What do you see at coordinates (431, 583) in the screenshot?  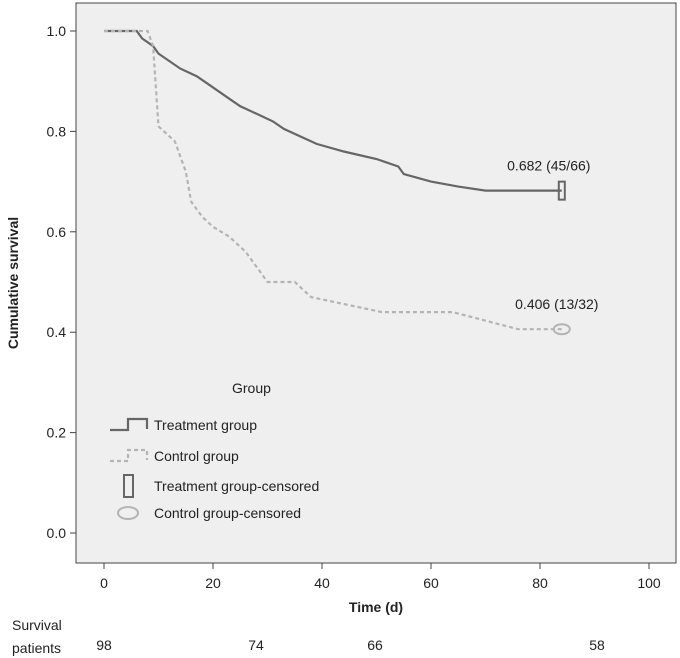 I see `x-tick-label: 60` at bounding box center [431, 583].